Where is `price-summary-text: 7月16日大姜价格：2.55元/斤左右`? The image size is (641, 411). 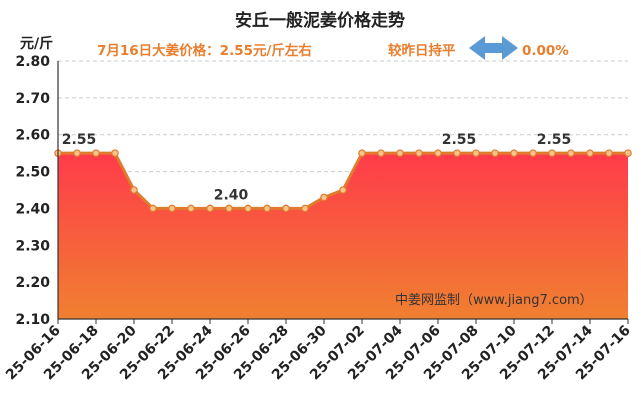 price-summary-text: 7月16日大姜价格：2.55元/斤左右 is located at coordinates (204, 50).